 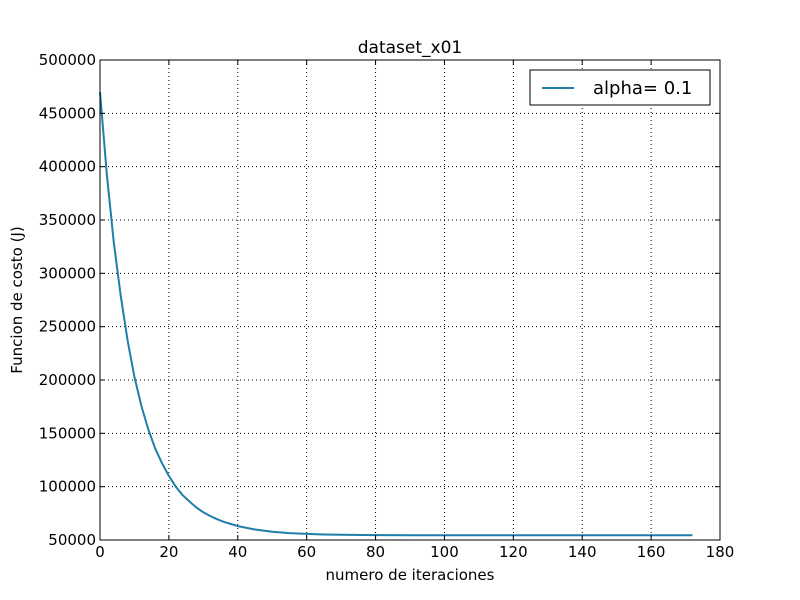 I want to click on y-tick-label: 450000, so click(x=67, y=113).